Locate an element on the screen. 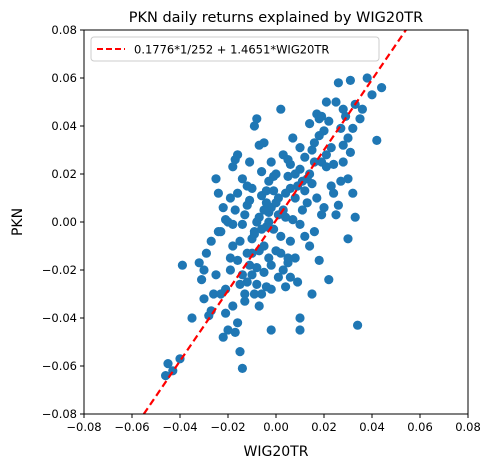  chart-title: PKN daily returns explained by WIG20TR is located at coordinates (276, 18).